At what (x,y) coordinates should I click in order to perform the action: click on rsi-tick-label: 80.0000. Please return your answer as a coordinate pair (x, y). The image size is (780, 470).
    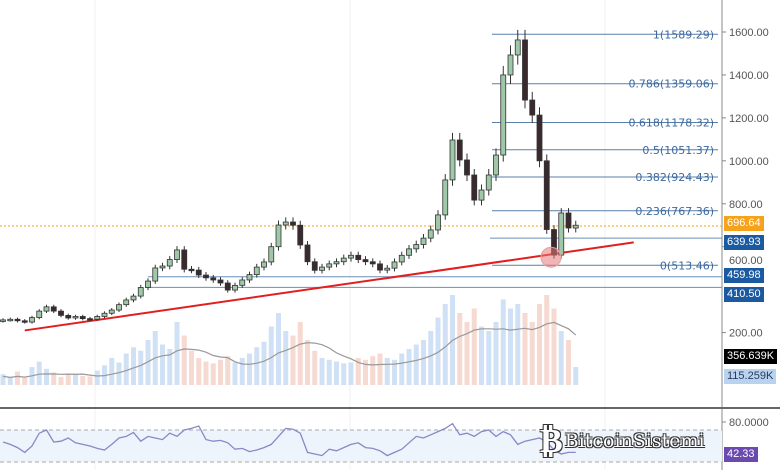
    Looking at the image, I should click on (749, 423).